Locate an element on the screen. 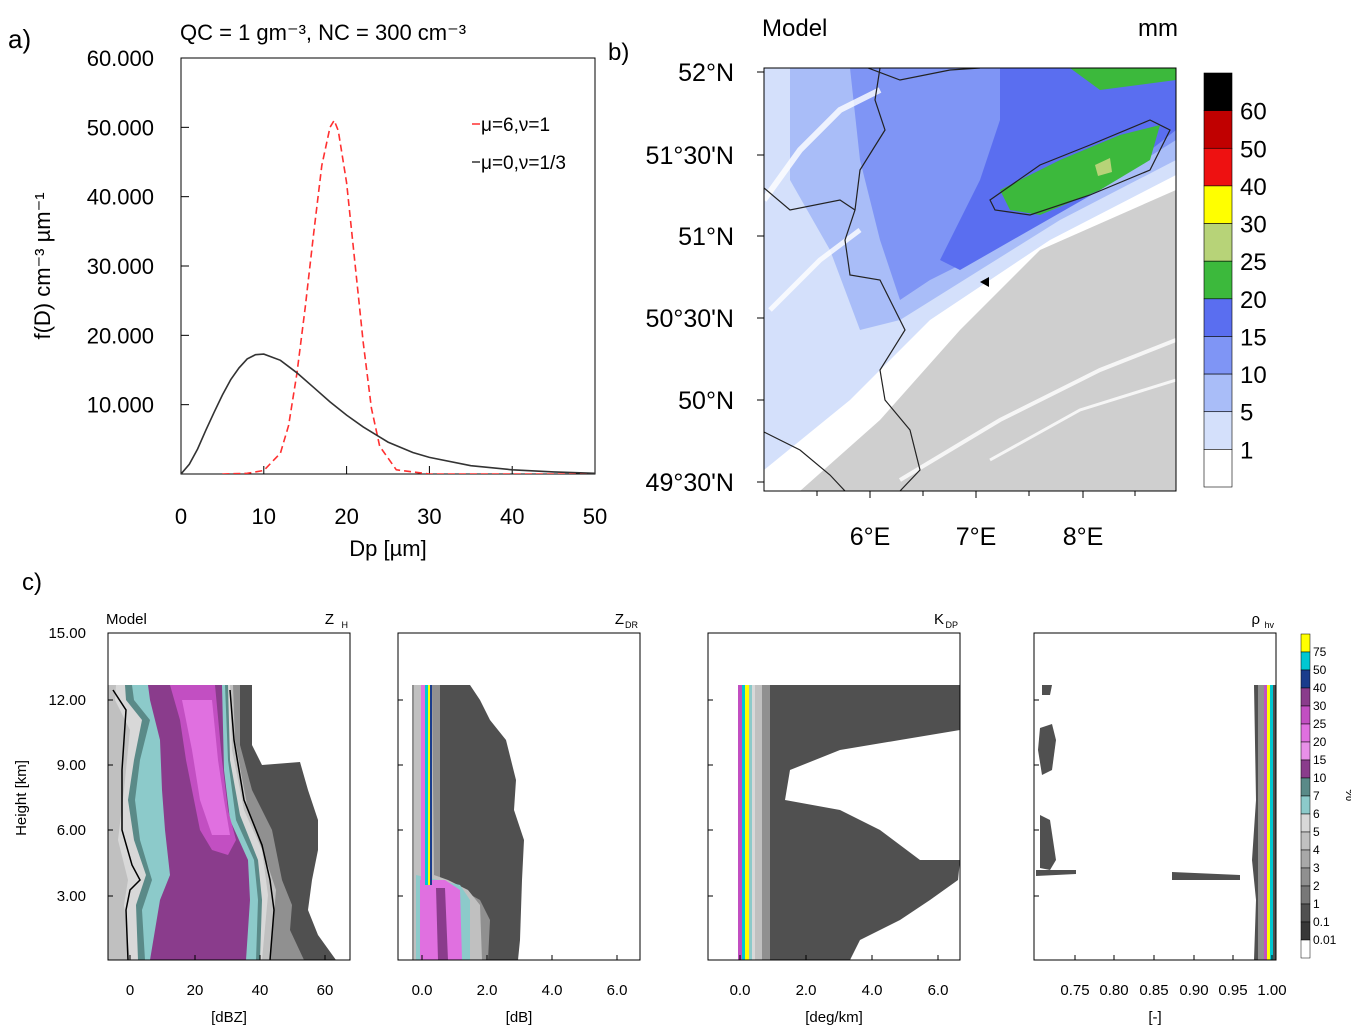 This screenshot has width=1351, height=1027. map-frame is located at coordinates (970, 279).